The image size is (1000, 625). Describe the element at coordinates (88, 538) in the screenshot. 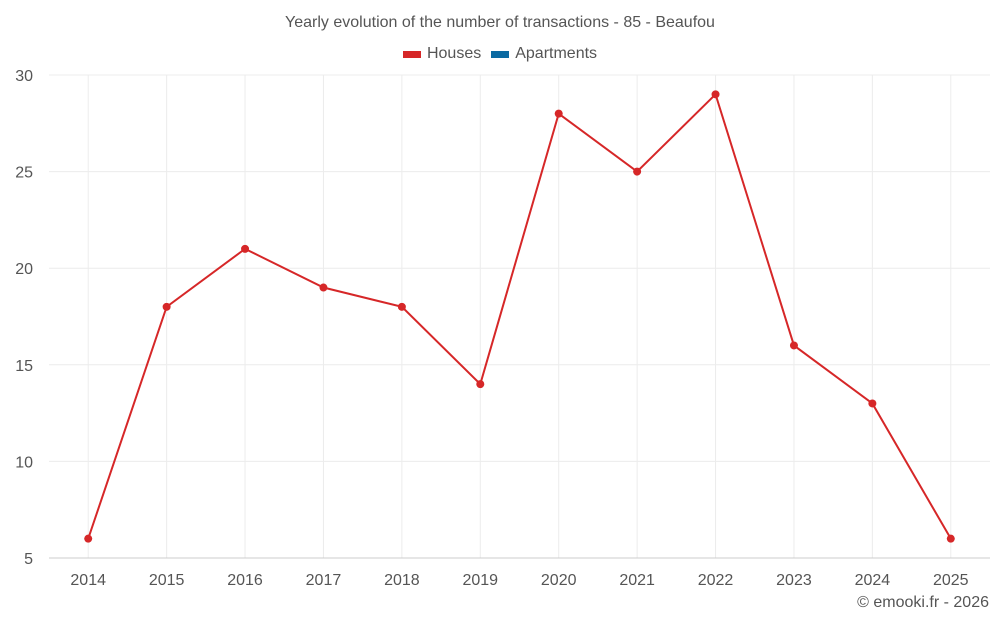

I see `data-point-houses-2014` at that location.